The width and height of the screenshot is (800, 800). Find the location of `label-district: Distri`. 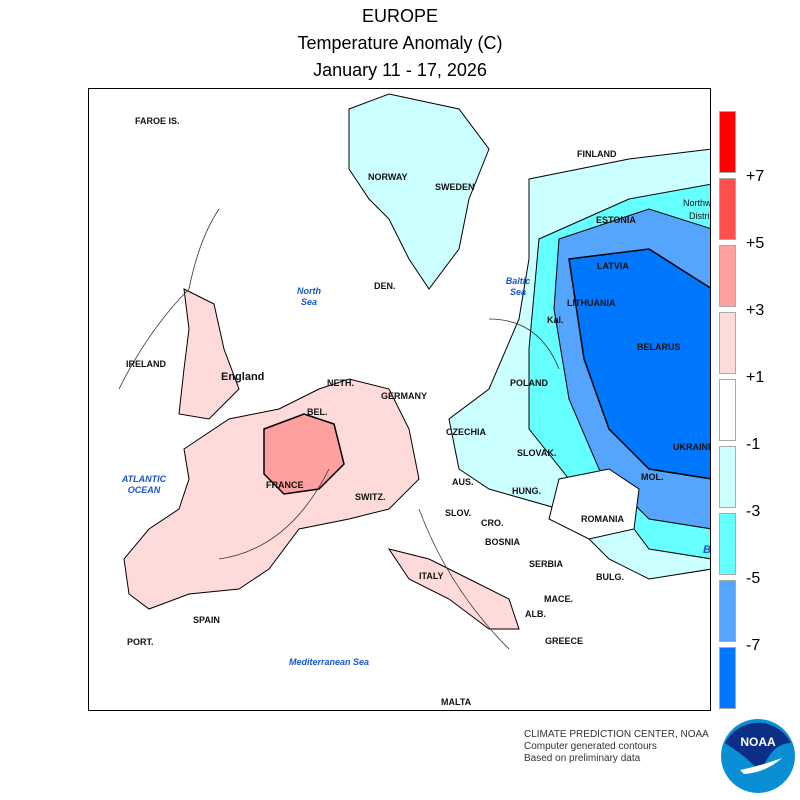

label-district: Distri is located at coordinates (699, 216).